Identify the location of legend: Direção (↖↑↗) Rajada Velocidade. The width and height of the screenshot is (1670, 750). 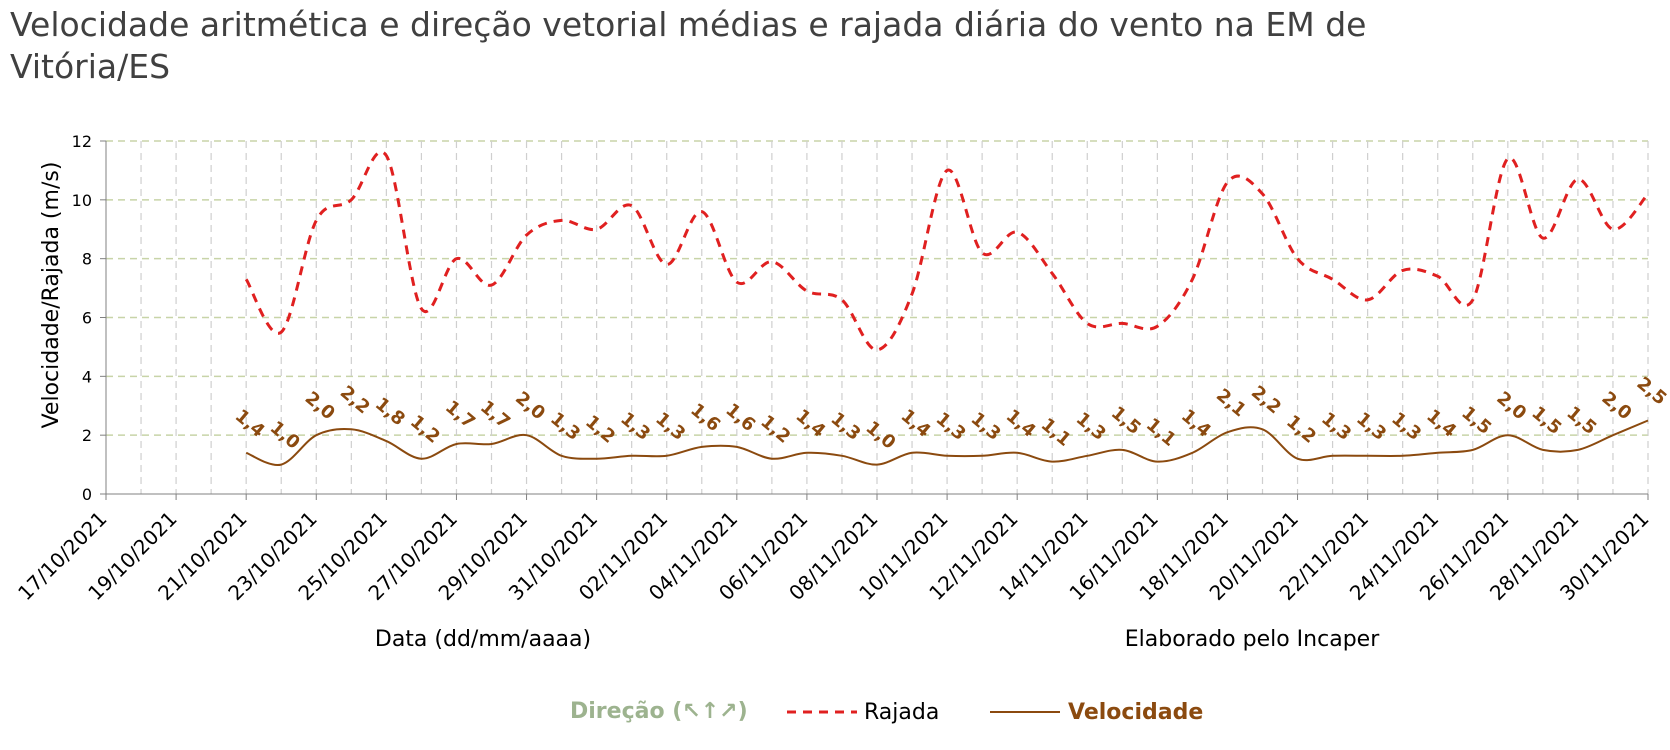
(886, 712).